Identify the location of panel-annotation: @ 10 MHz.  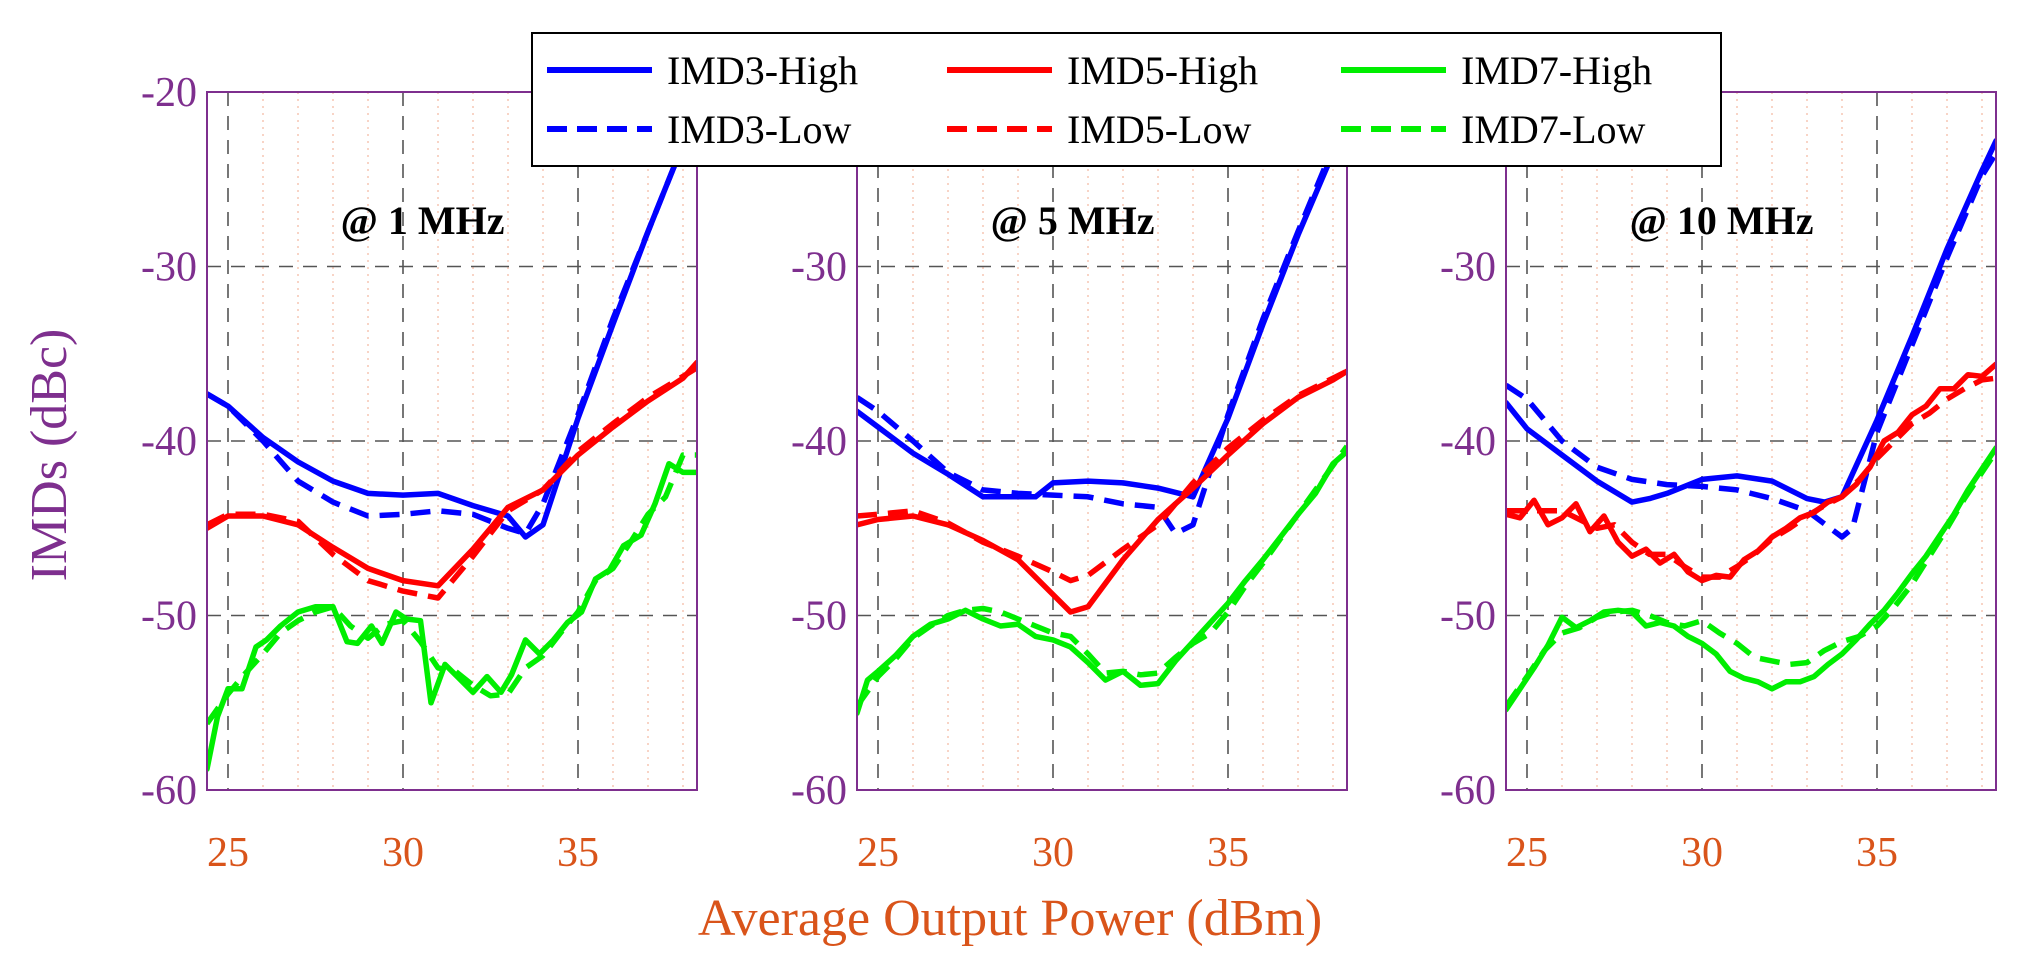
(1722, 220).